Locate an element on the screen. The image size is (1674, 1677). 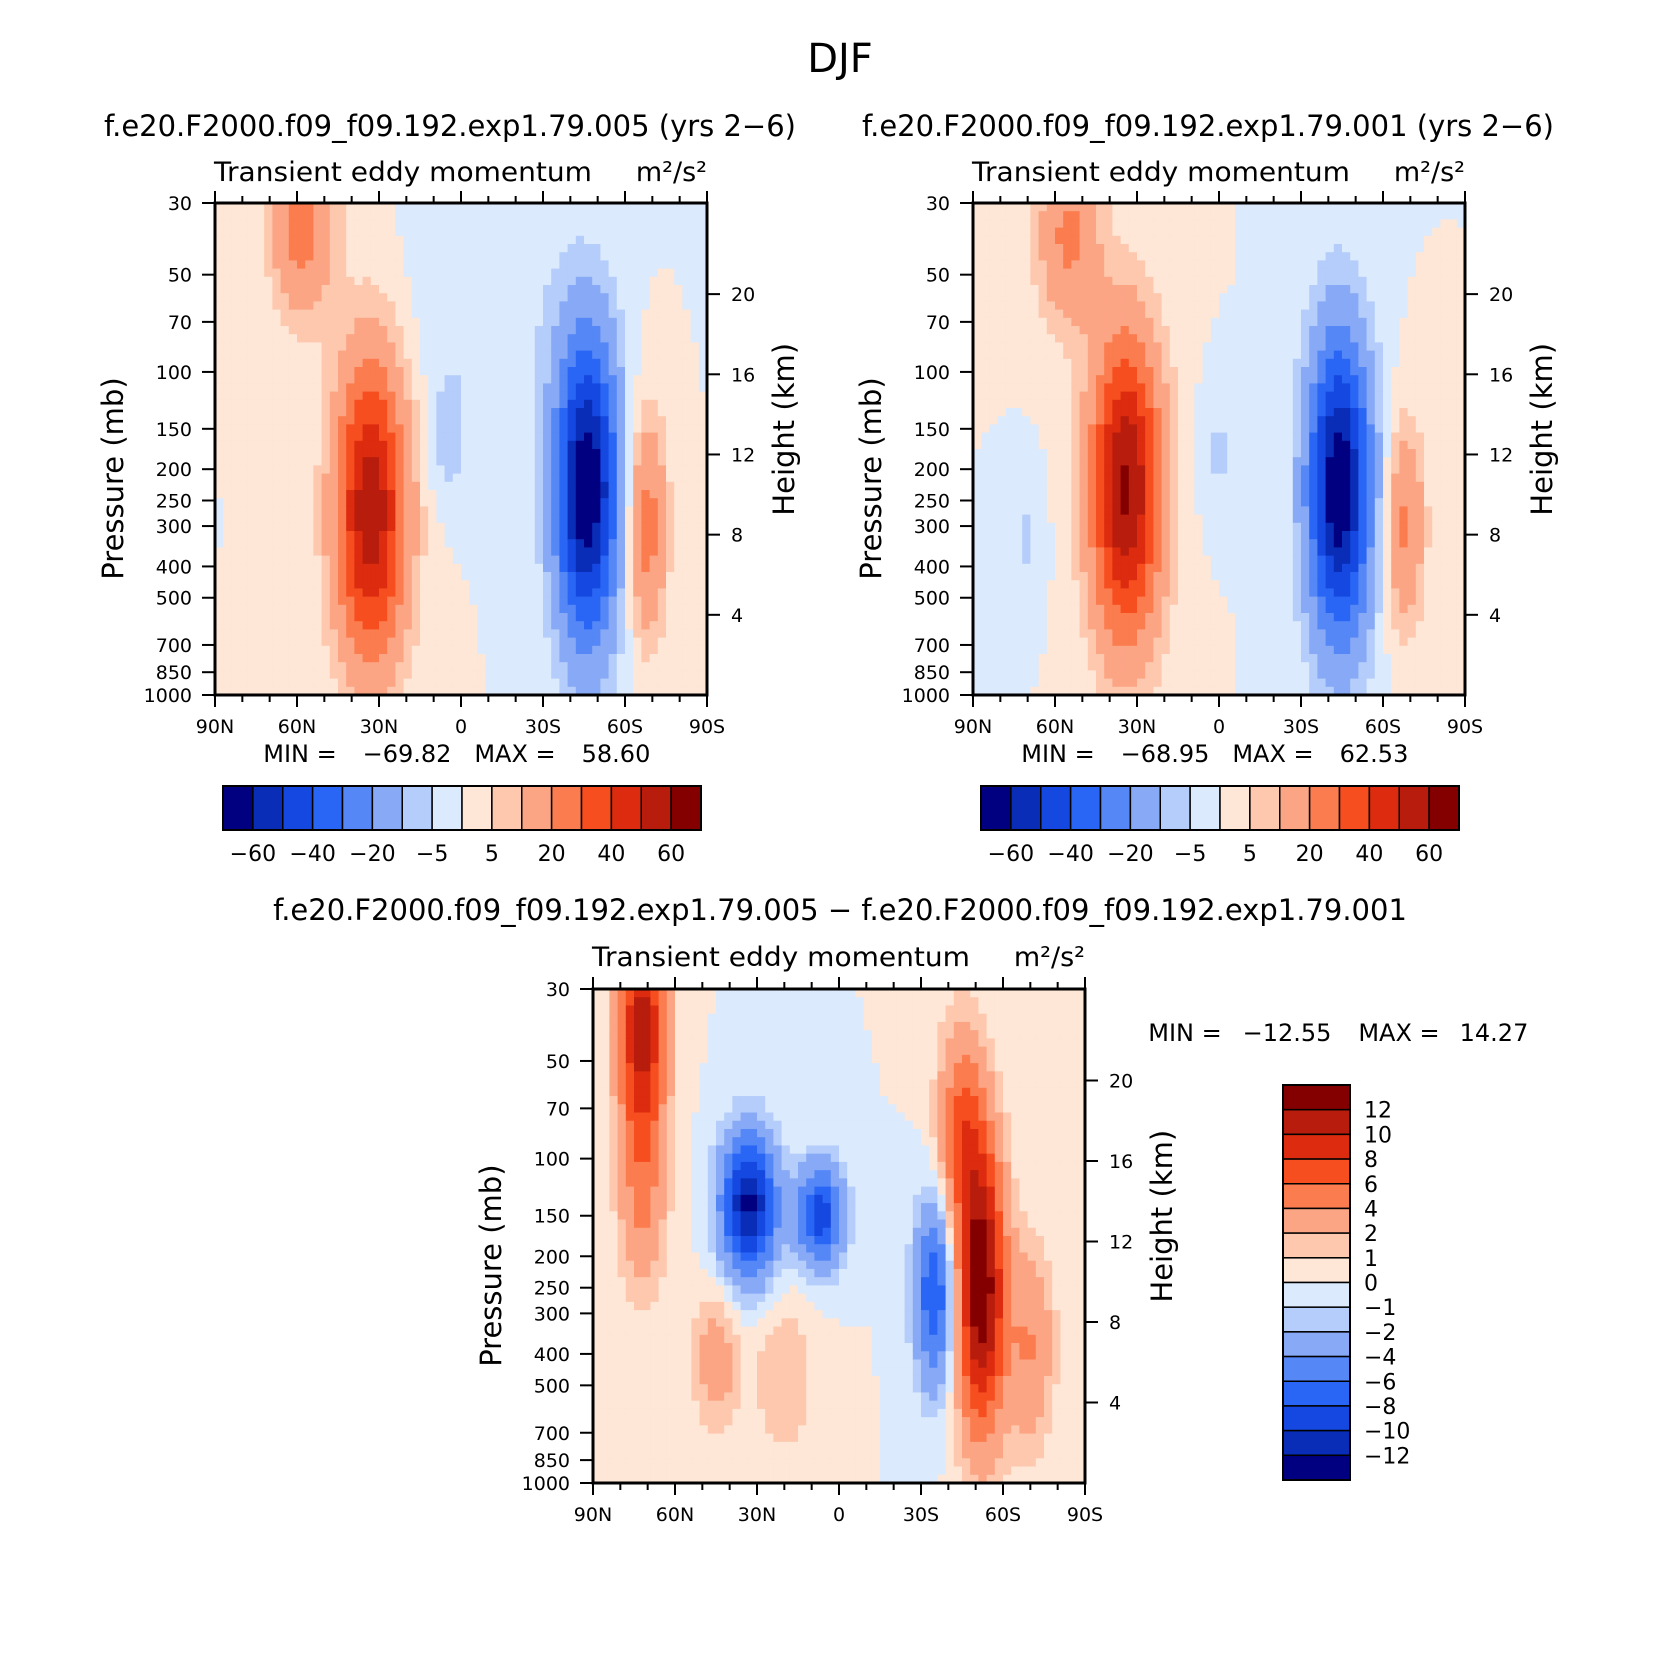
panel-b-units: m²/s² is located at coordinates (1429, 172).